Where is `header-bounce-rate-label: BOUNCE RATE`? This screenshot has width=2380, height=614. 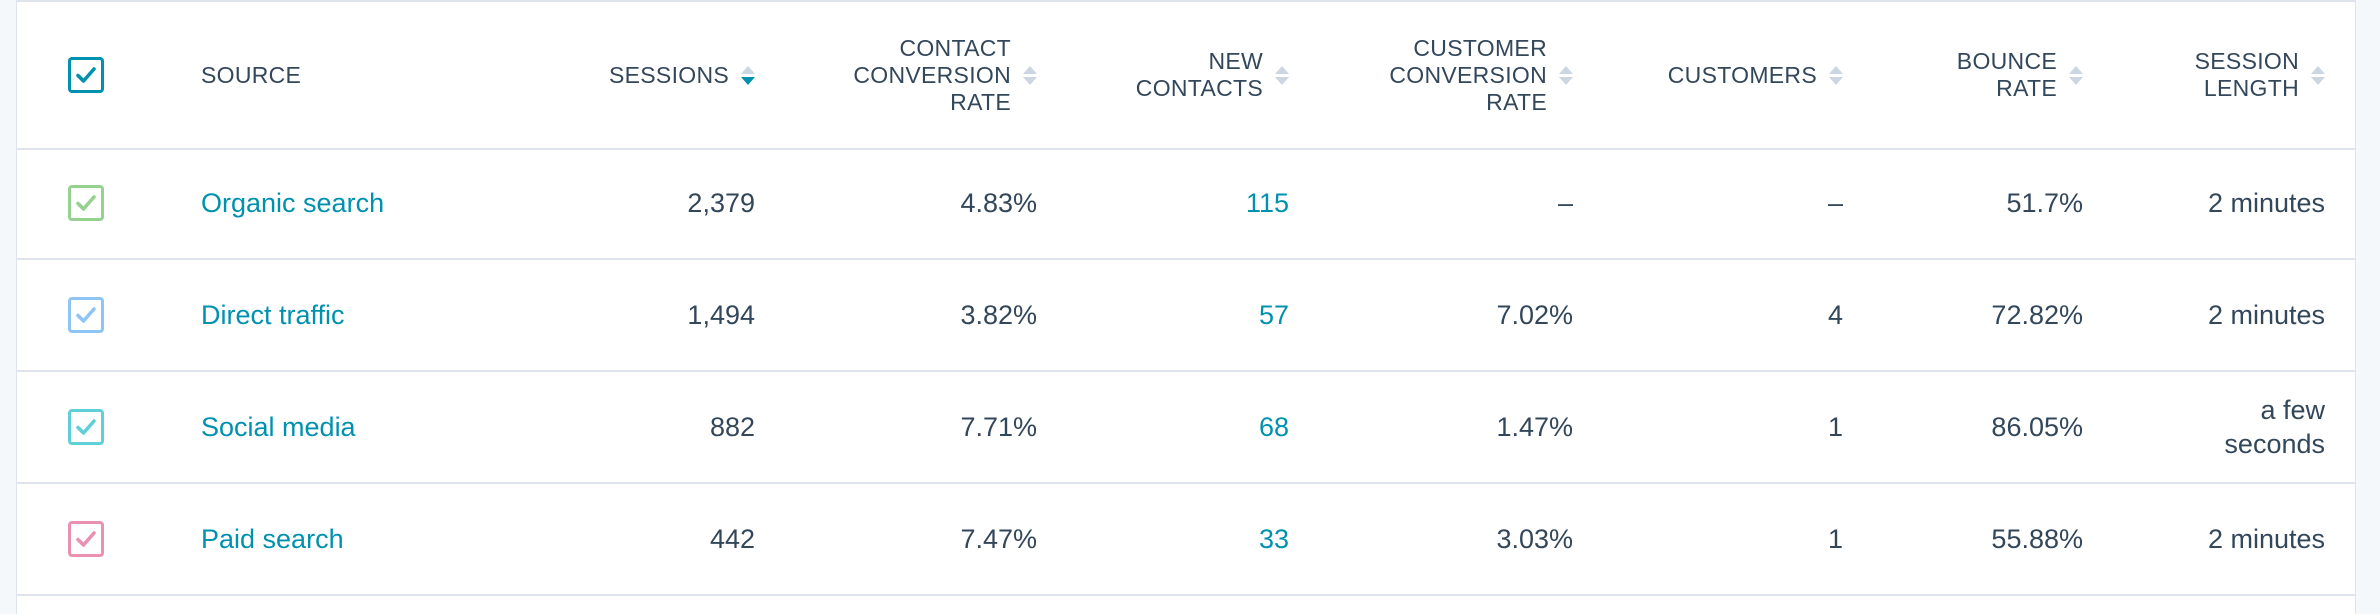 header-bounce-rate-label: BOUNCE RATE is located at coordinates (2006, 74).